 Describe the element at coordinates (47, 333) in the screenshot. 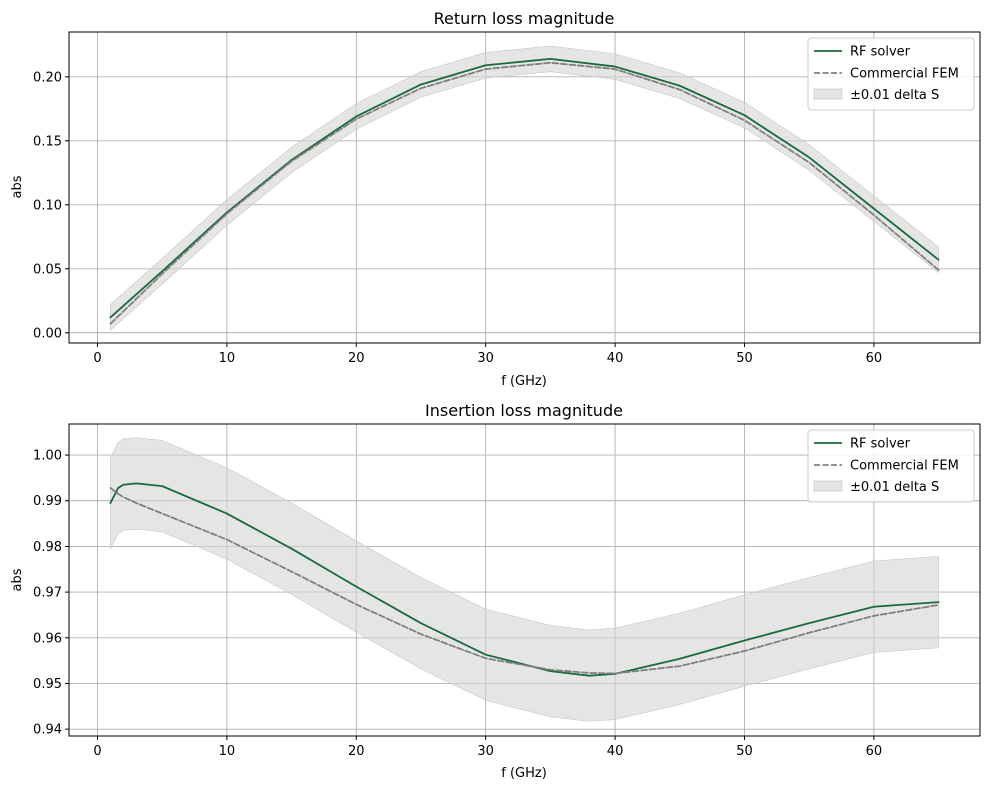

I see `y-tick-label: 0.00` at that location.